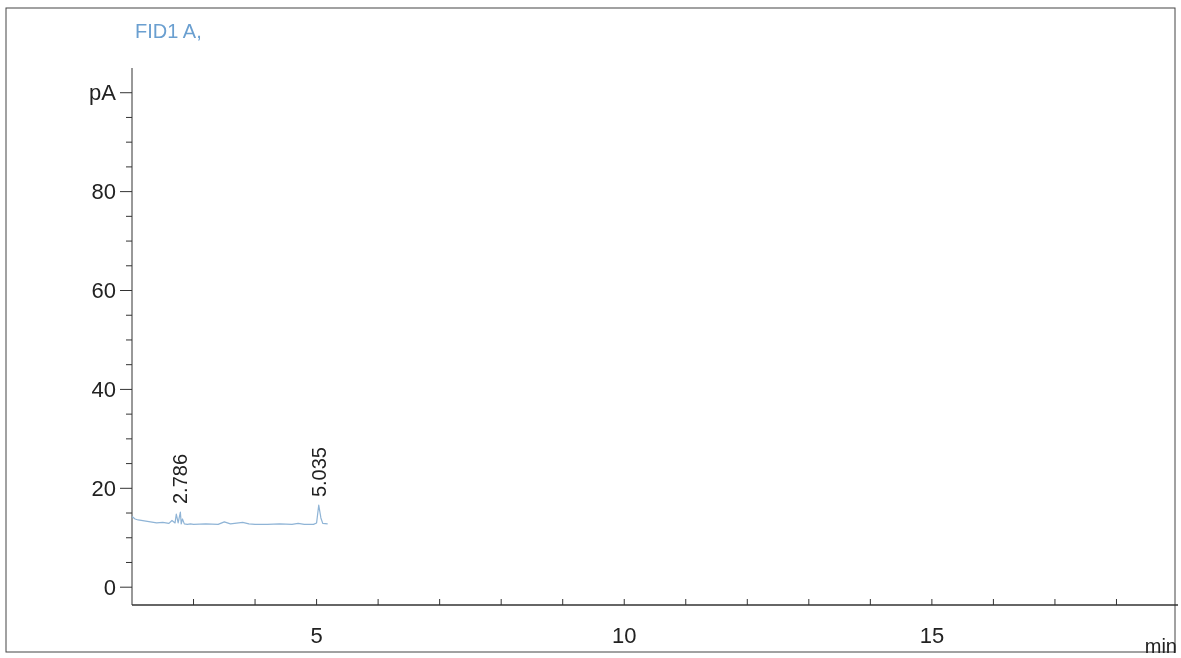 The image size is (1181, 658). What do you see at coordinates (316, 635) in the screenshot?
I see `x-tick-label: 5` at bounding box center [316, 635].